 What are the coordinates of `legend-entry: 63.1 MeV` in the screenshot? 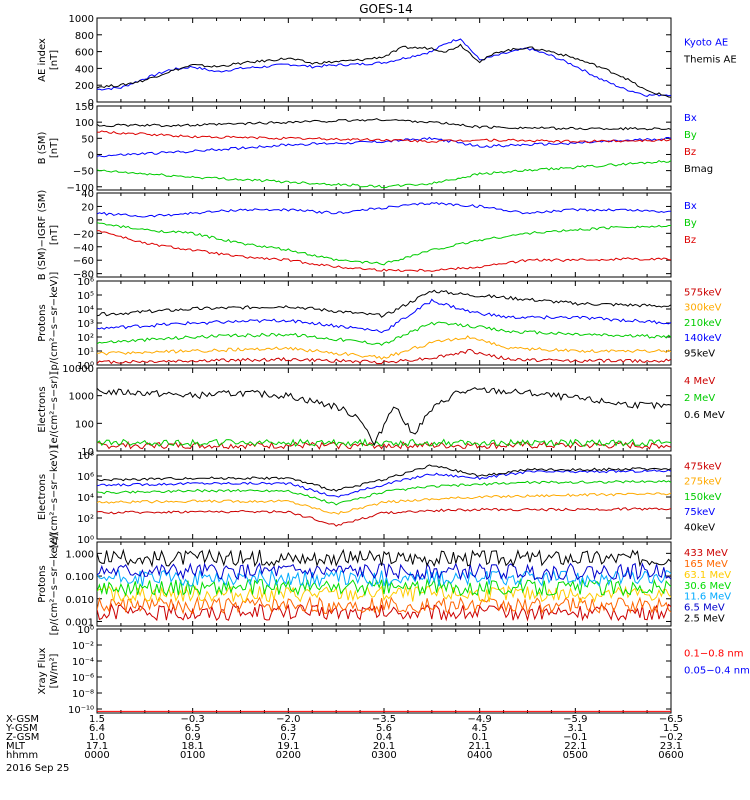 It's located at (707, 575).